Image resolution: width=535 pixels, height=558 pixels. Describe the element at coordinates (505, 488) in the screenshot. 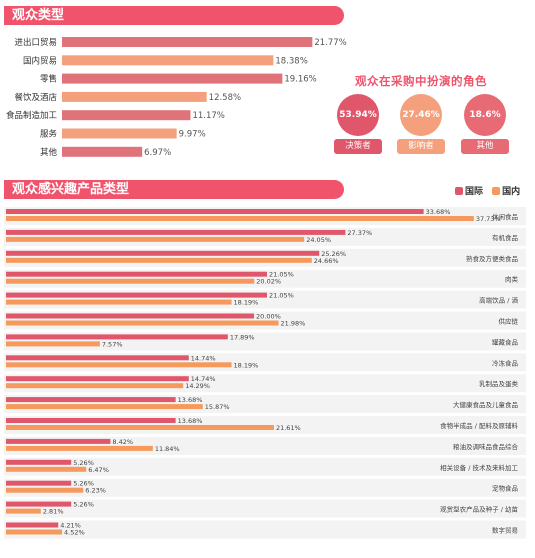

I see `category-label: 宠物食品` at that location.